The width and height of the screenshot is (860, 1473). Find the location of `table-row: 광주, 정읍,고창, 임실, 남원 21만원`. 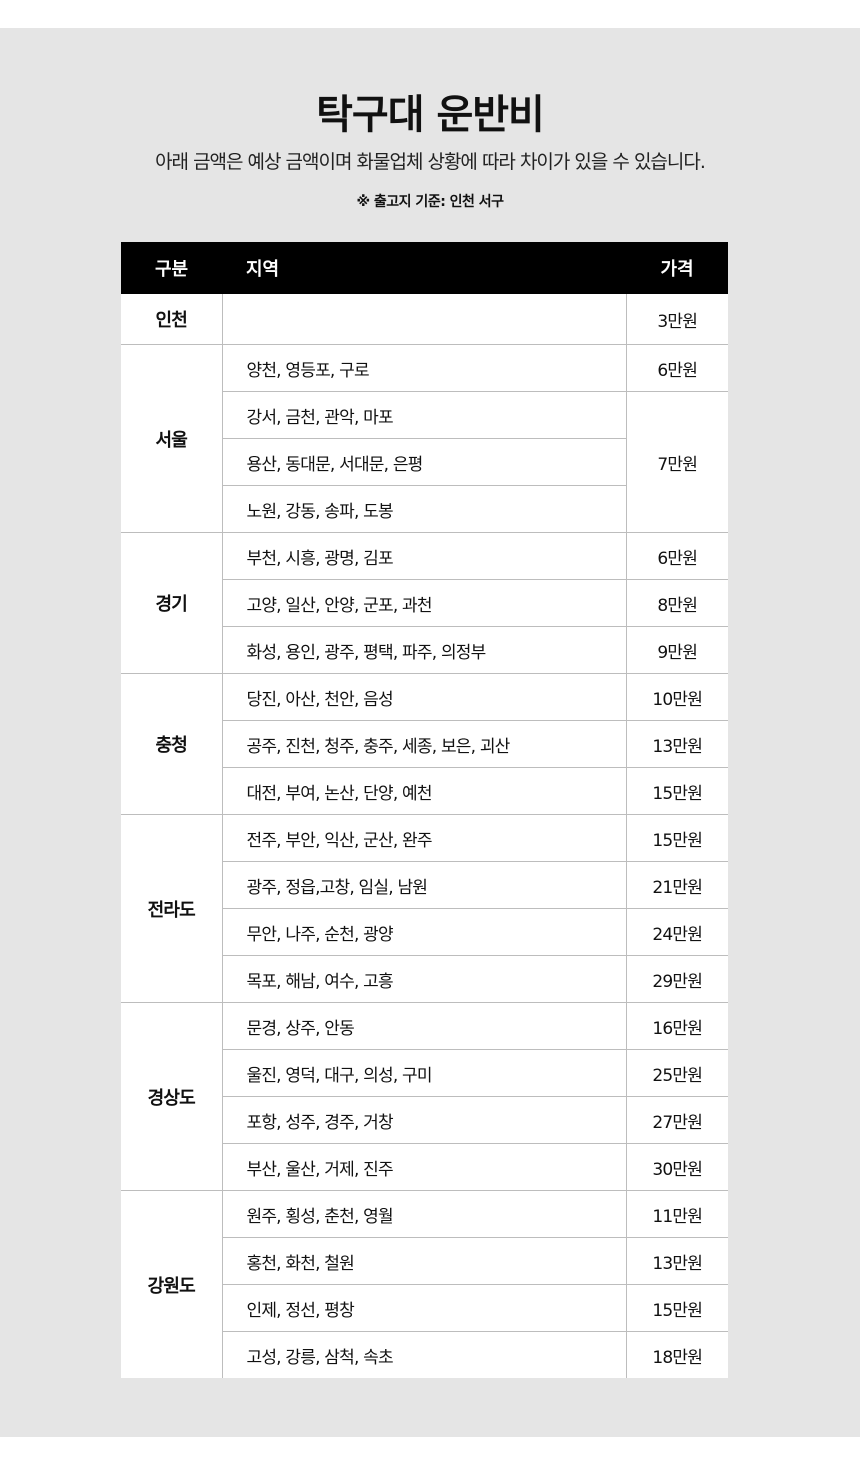

table-row: 광주, 정읍,고창, 임실, 남원 21만원 is located at coordinates (424, 885).